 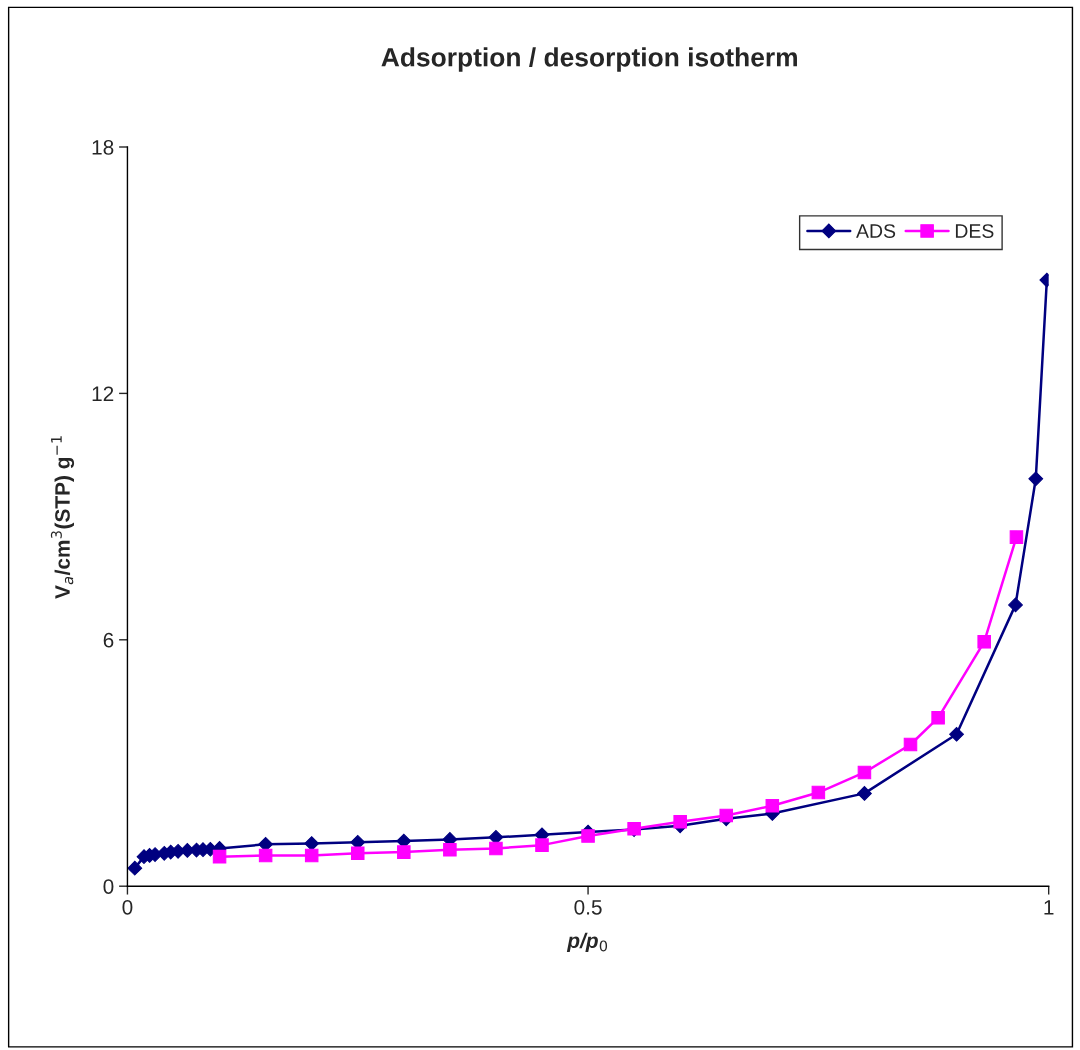 What do you see at coordinates (108, 640) in the screenshot?
I see `y-tick-label: 6` at bounding box center [108, 640].